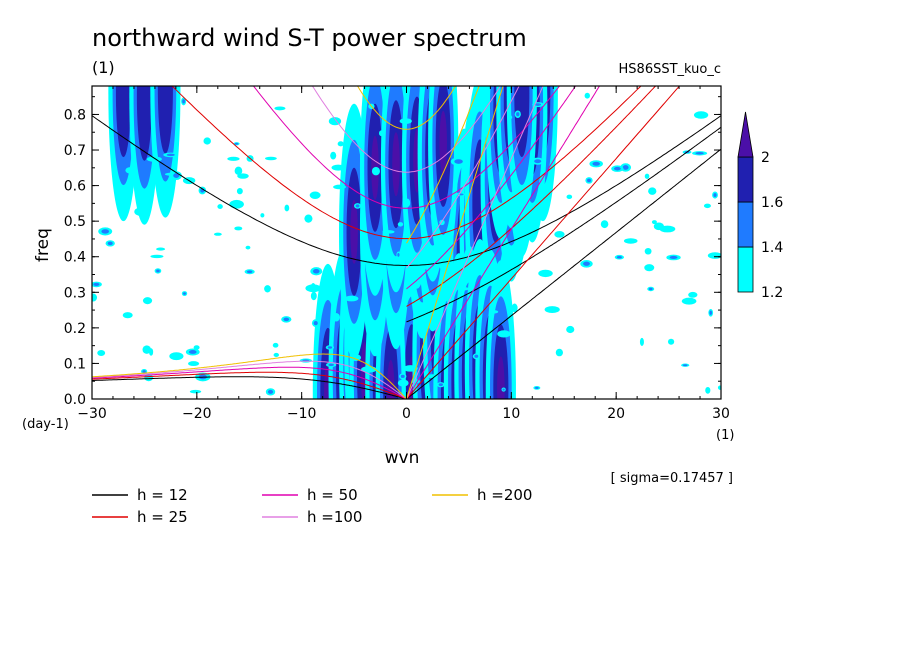  Describe the element at coordinates (312, 506) in the screenshot. I see `legend: h = 12 h = 25 h = 50 h =100 h =200` at that location.